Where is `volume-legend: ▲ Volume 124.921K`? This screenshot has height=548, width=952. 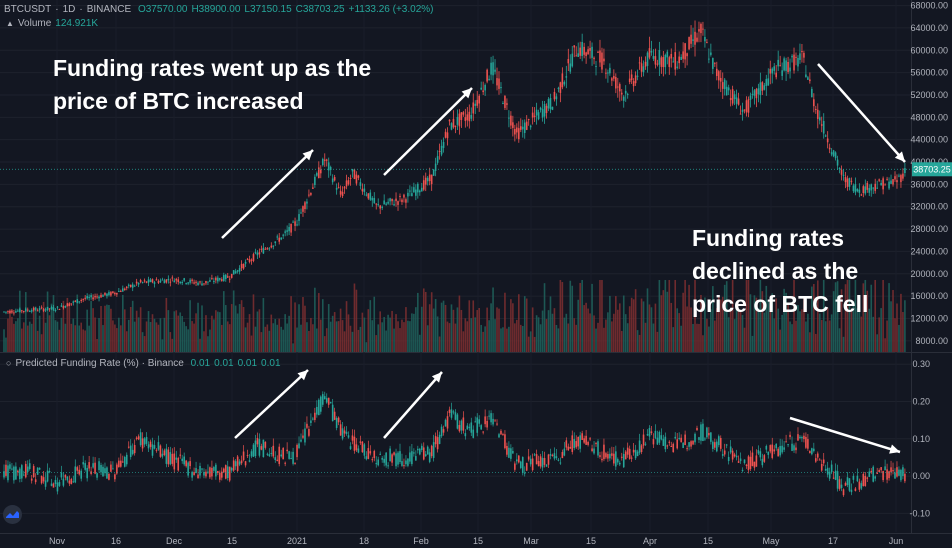 volume-legend: ▲ Volume 124.921K is located at coordinates (54, 23).